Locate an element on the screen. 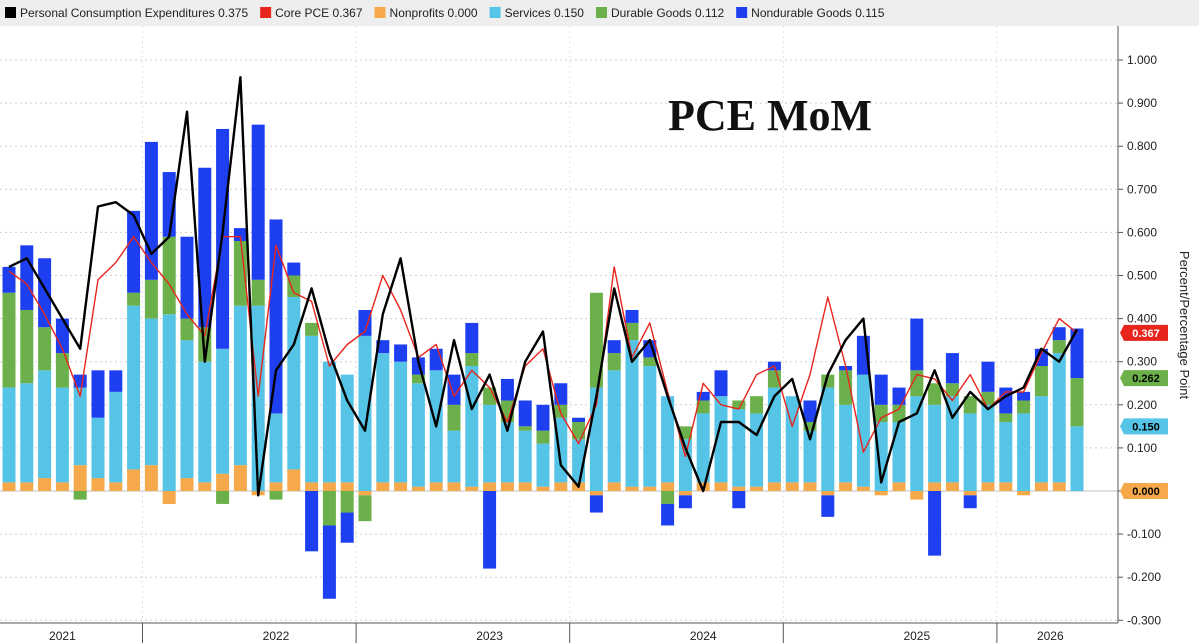 This screenshot has height=643, width=1199. y-tick-label-11: -0.100 is located at coordinates (1144, 534).